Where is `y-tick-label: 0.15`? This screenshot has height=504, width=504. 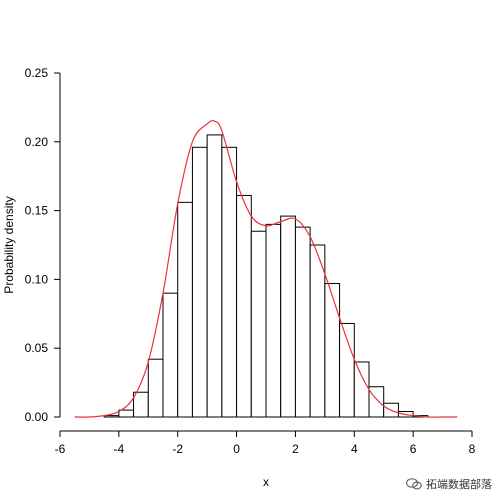 y-tick-label: 0.15 is located at coordinates (37, 211).